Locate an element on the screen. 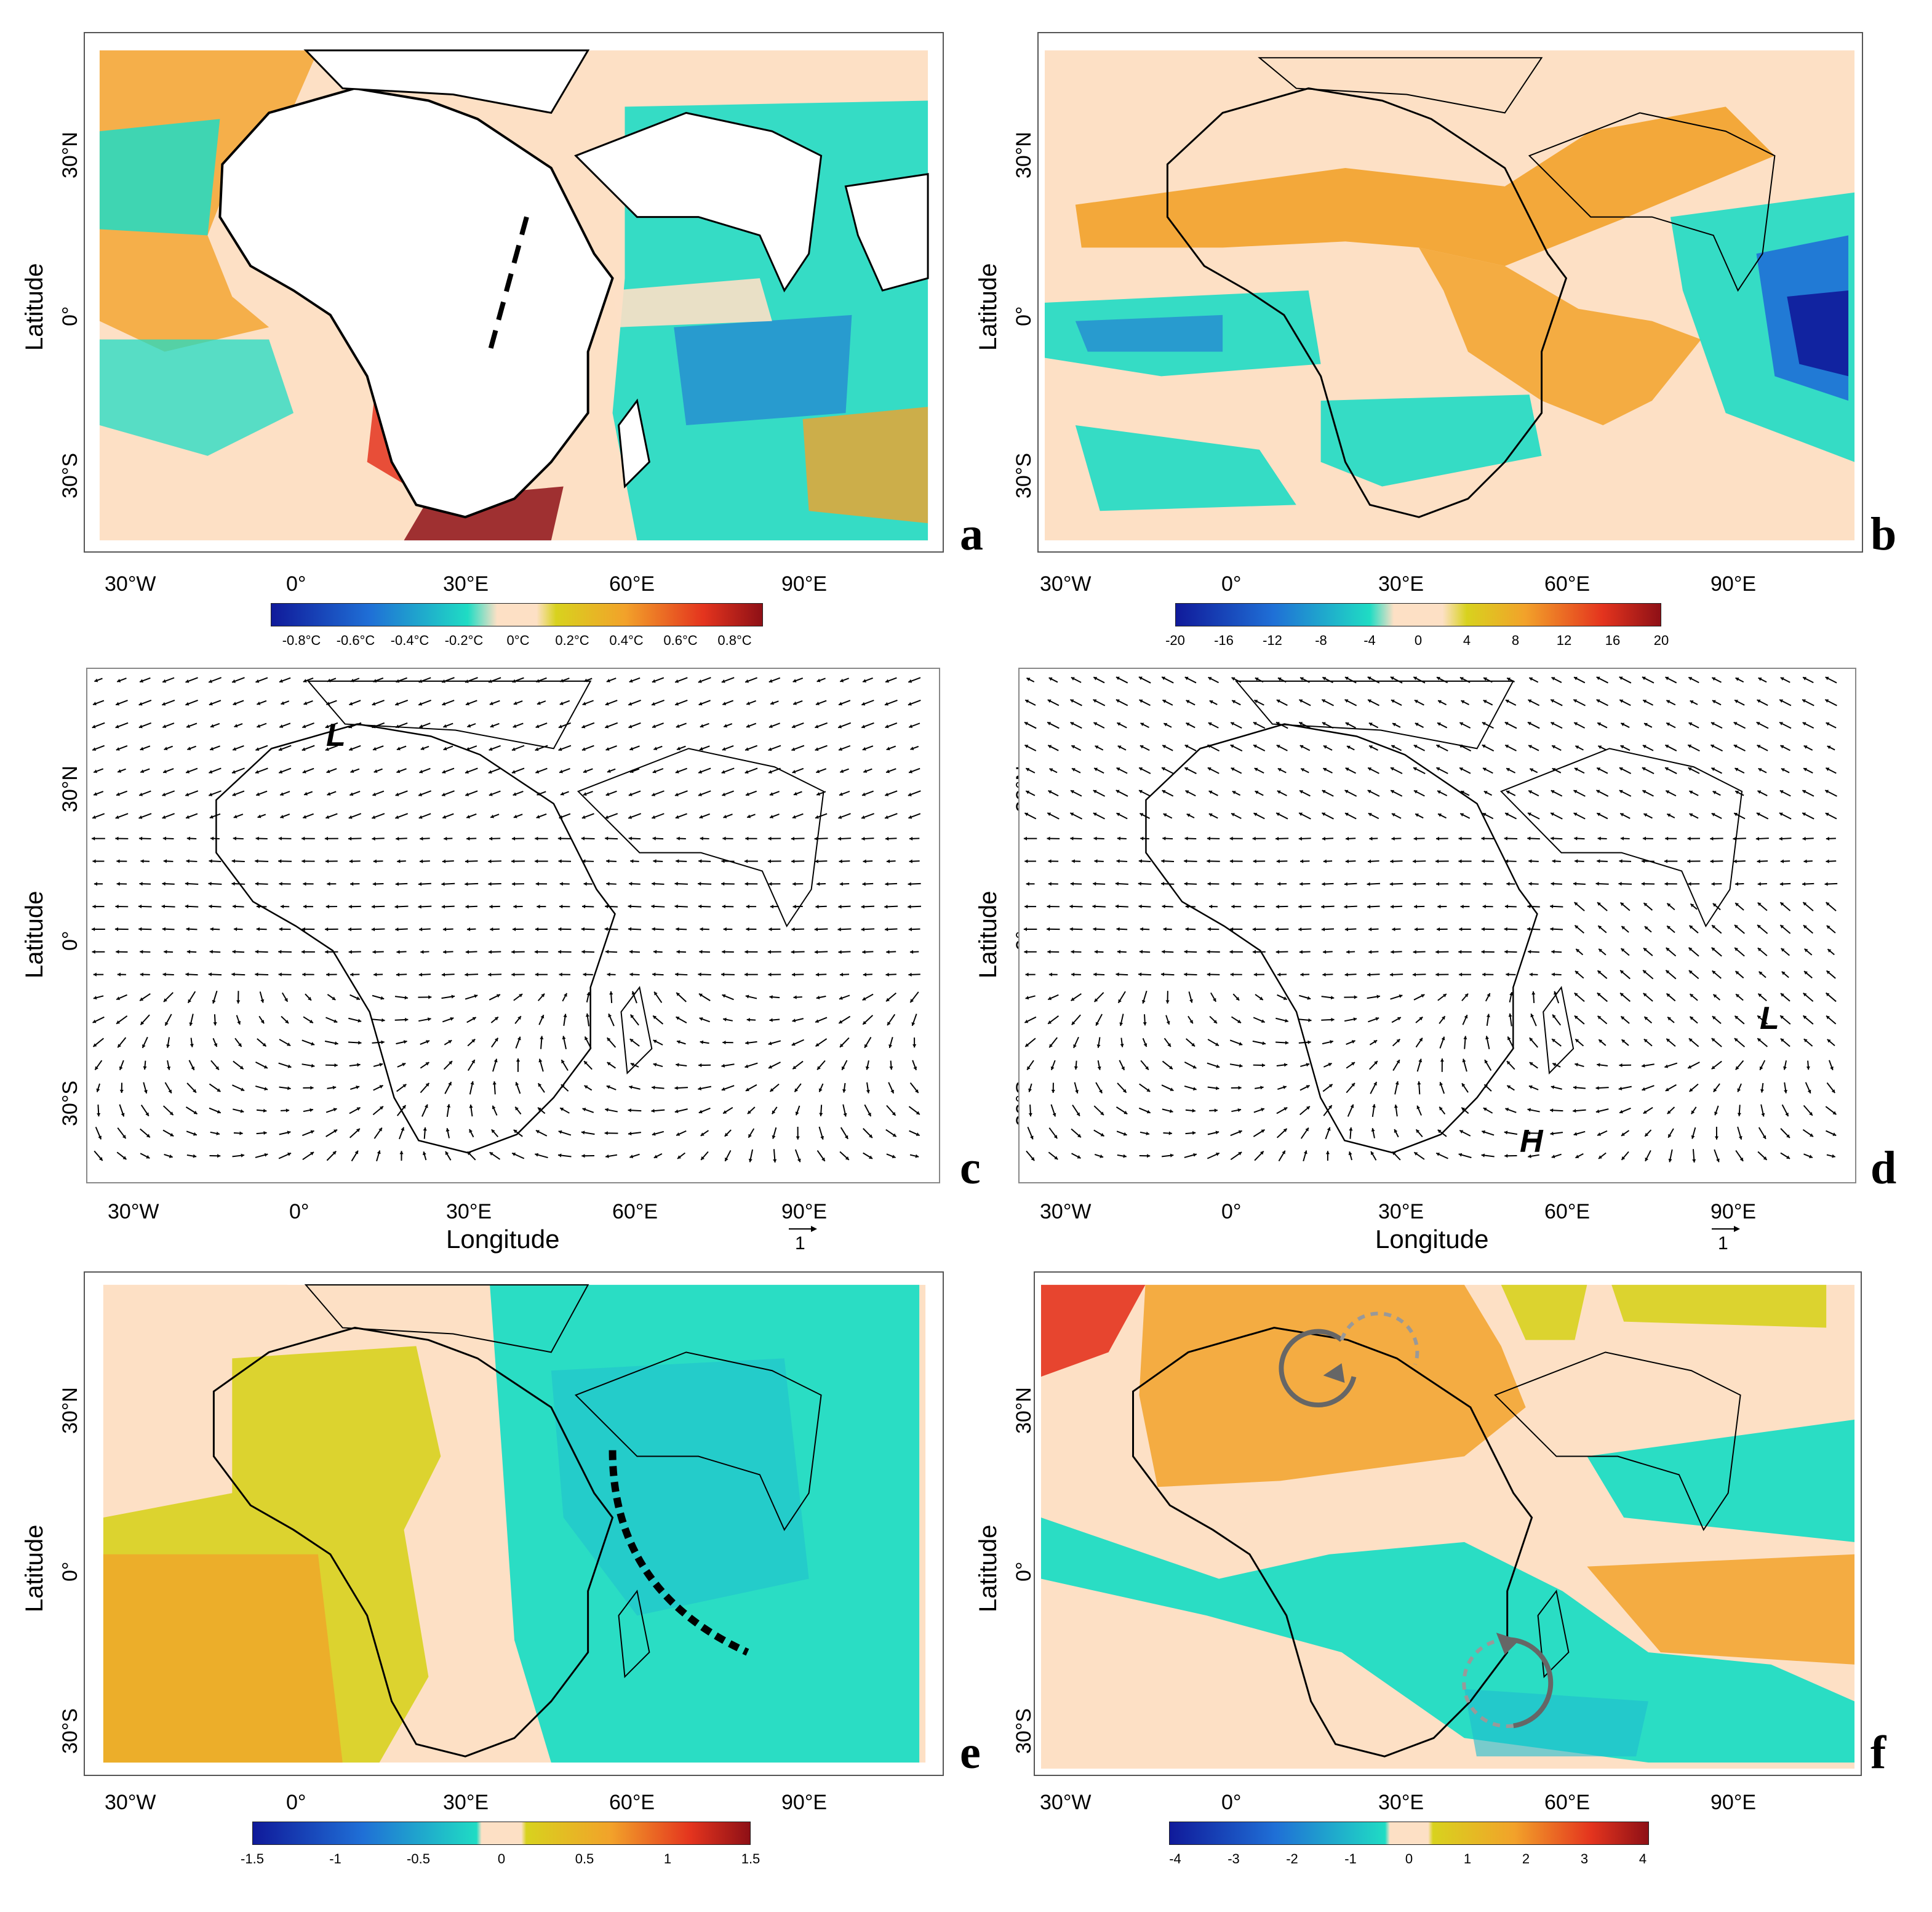  longitude-label: Longitude is located at coordinates (503, 1239).